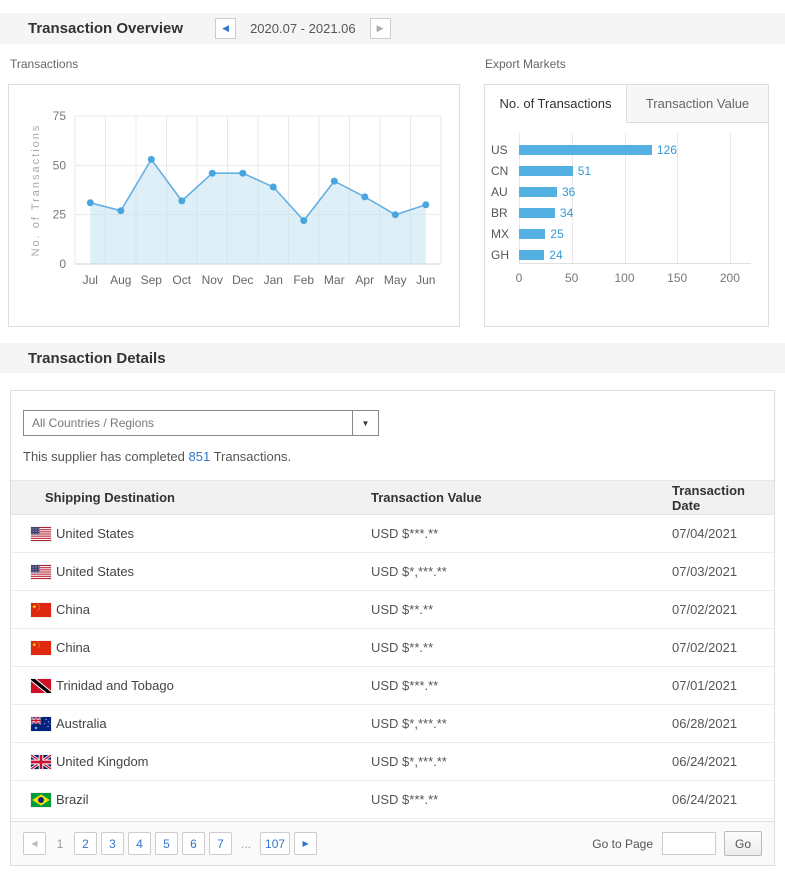  I want to click on bar-us, so click(585, 149).